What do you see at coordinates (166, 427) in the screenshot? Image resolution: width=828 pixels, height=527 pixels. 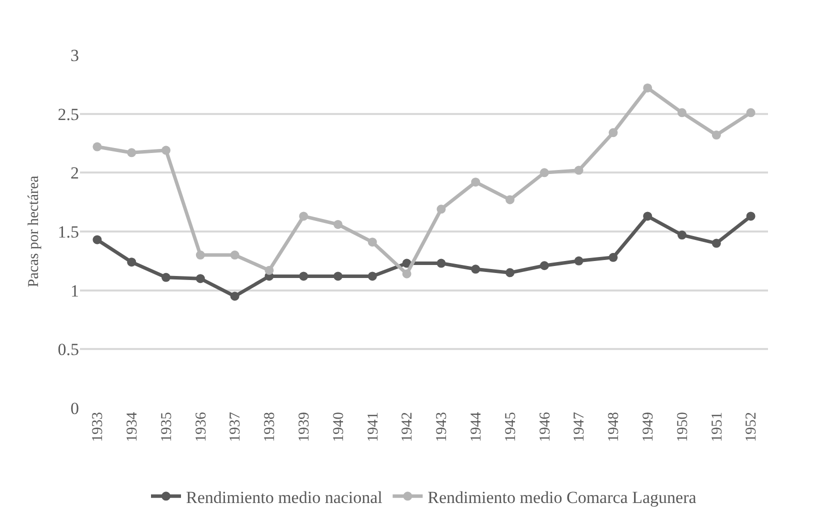 I see `x-tick-label: 1935` at bounding box center [166, 427].